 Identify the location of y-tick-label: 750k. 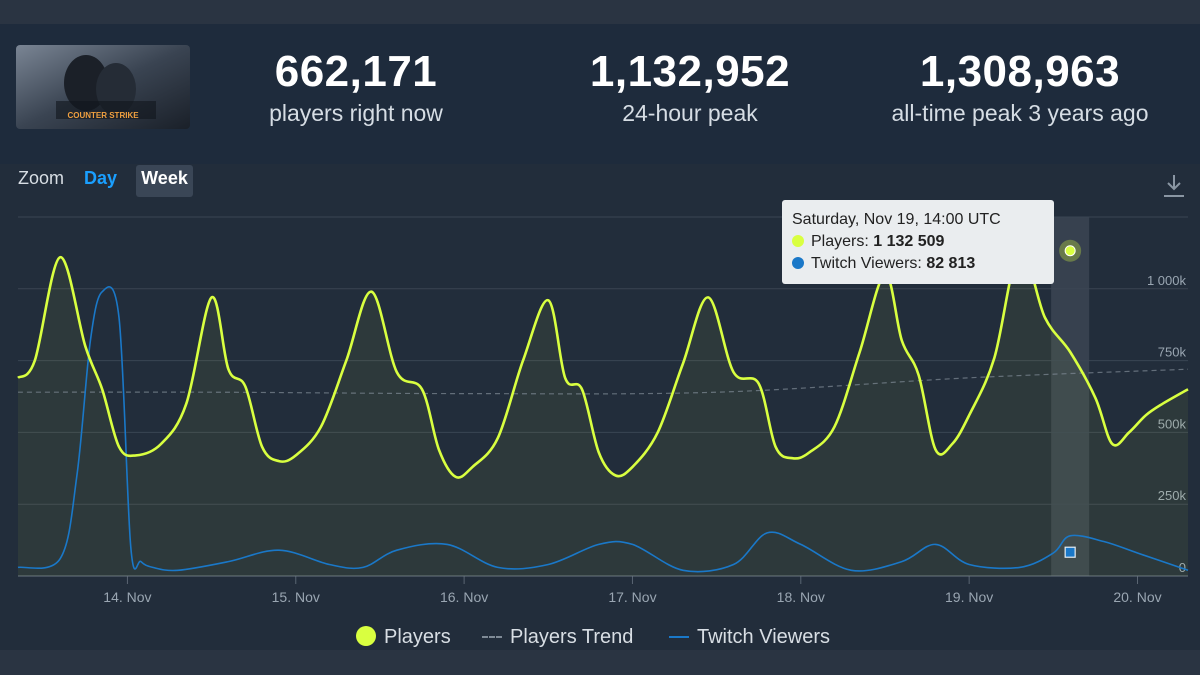
(1172, 352).